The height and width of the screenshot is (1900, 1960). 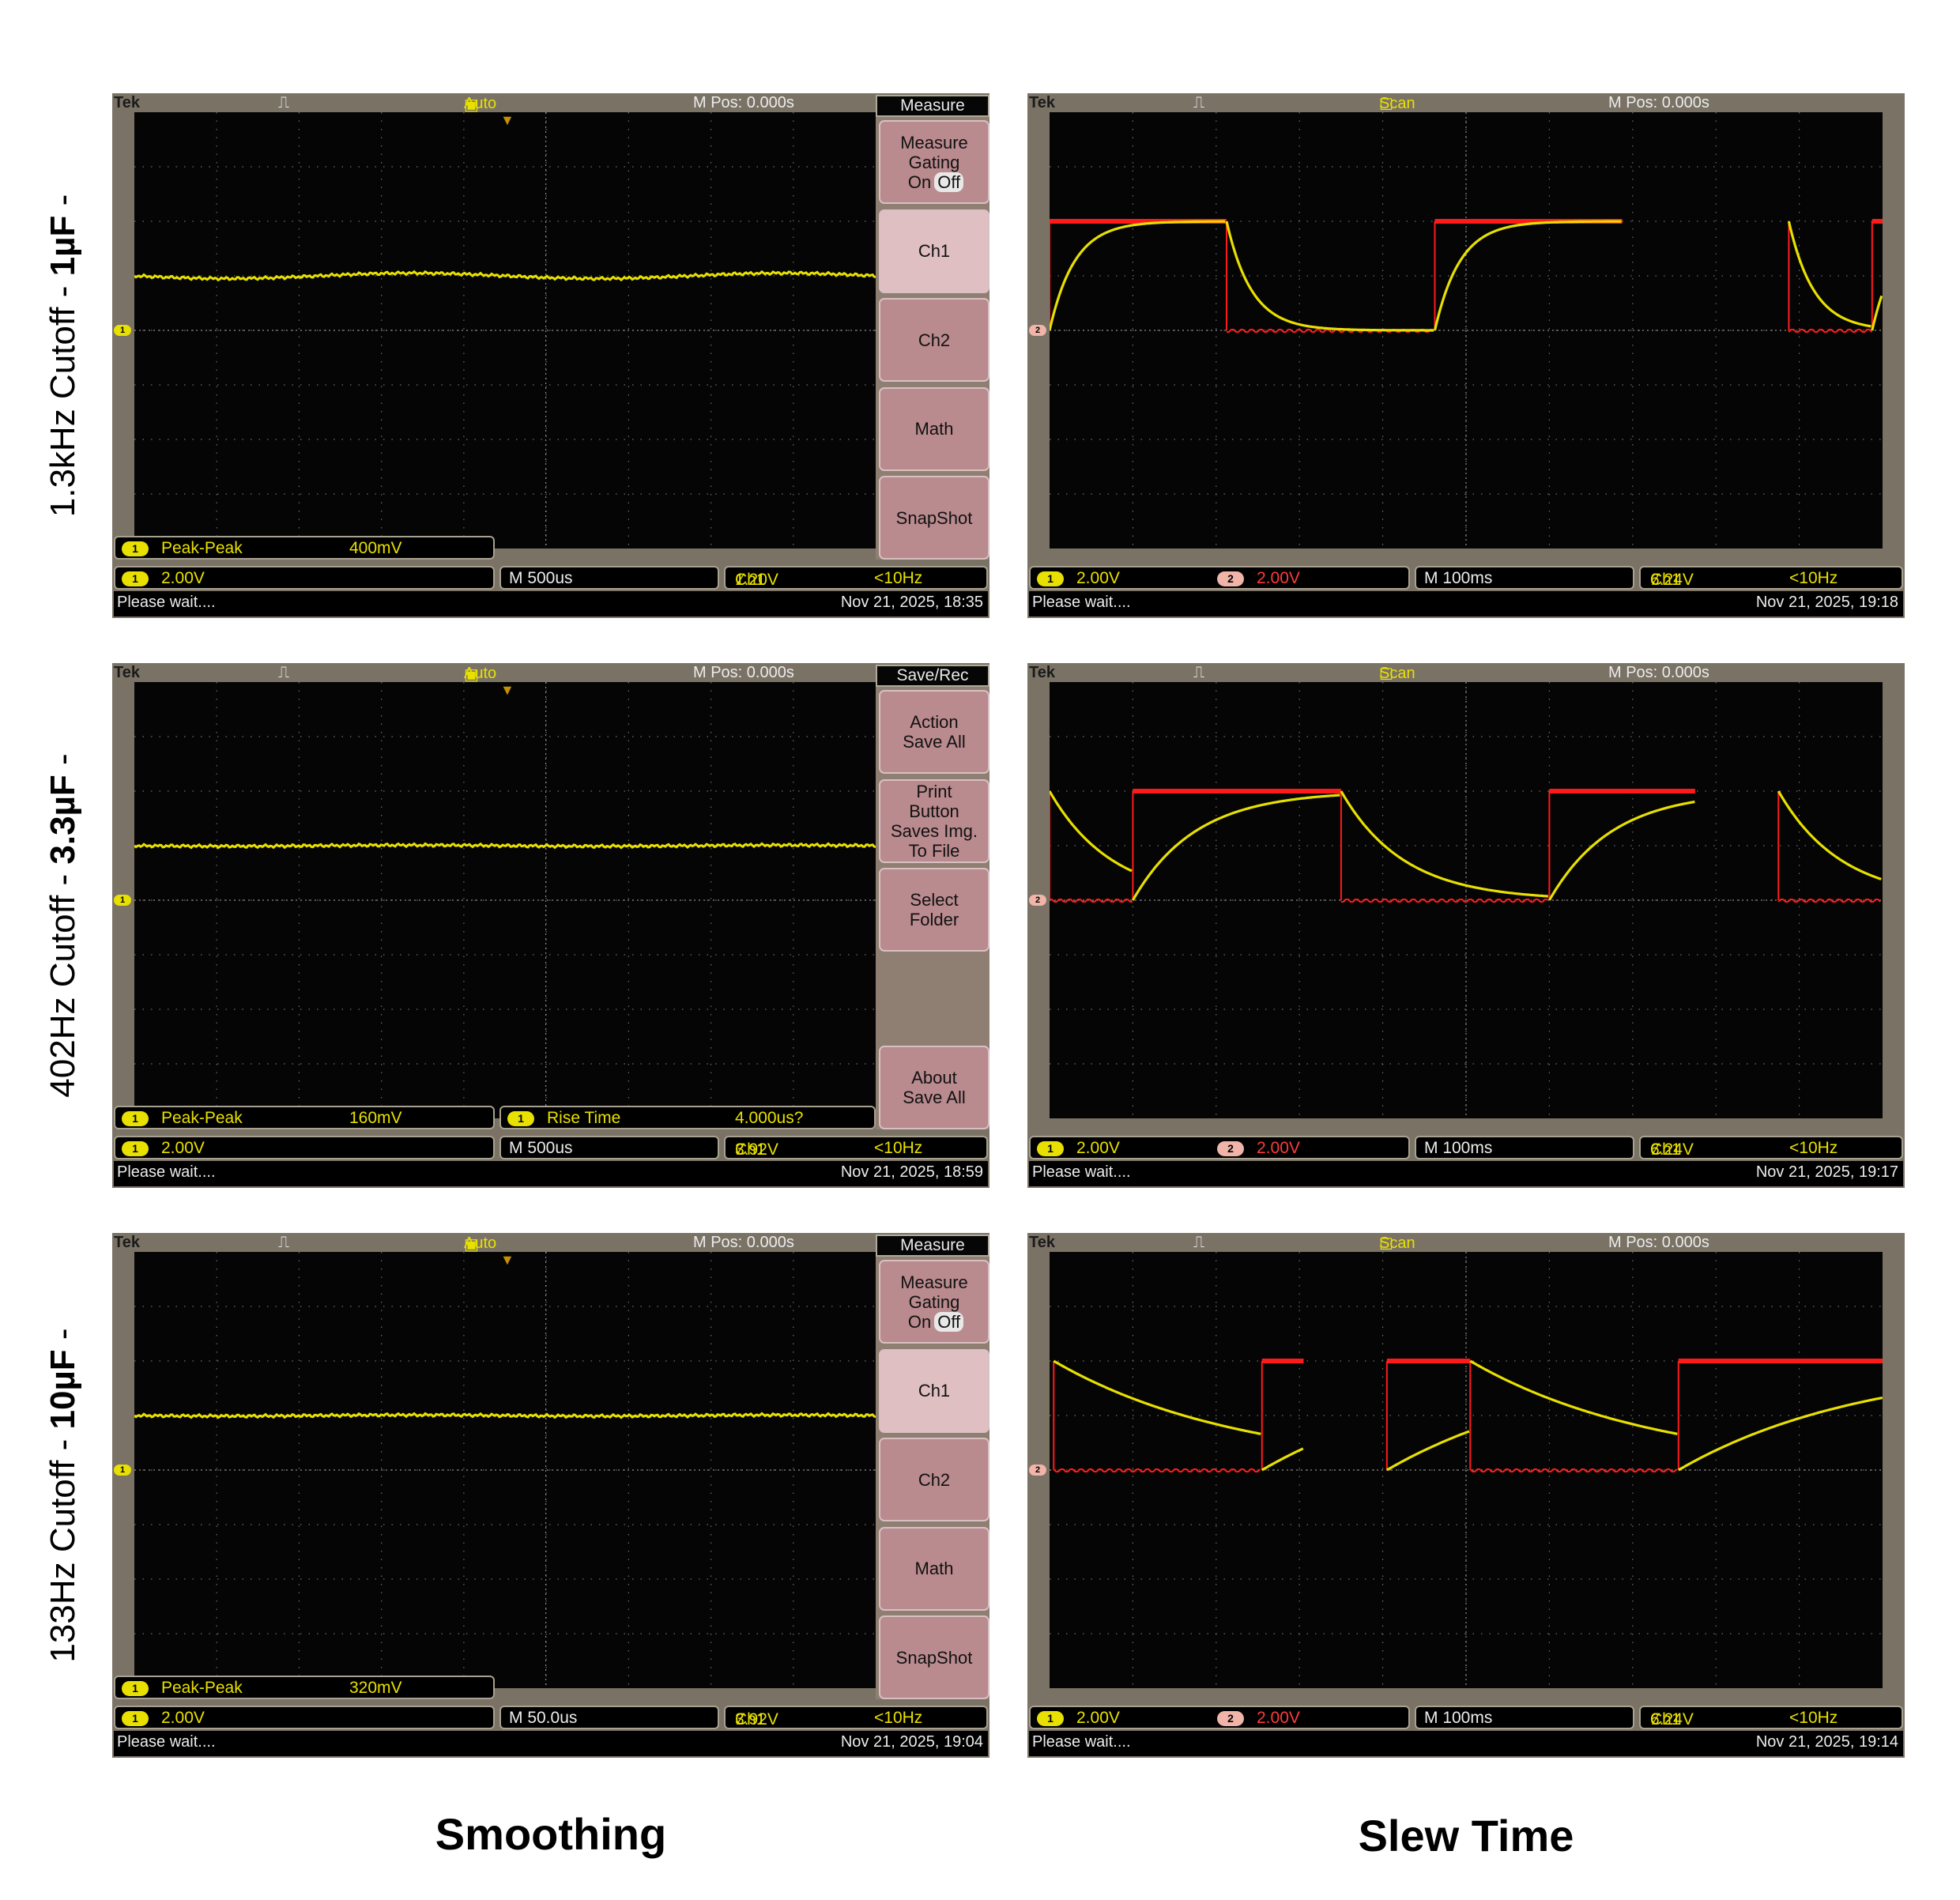 What do you see at coordinates (127, 672) in the screenshot?
I see `brand-label: Tek` at bounding box center [127, 672].